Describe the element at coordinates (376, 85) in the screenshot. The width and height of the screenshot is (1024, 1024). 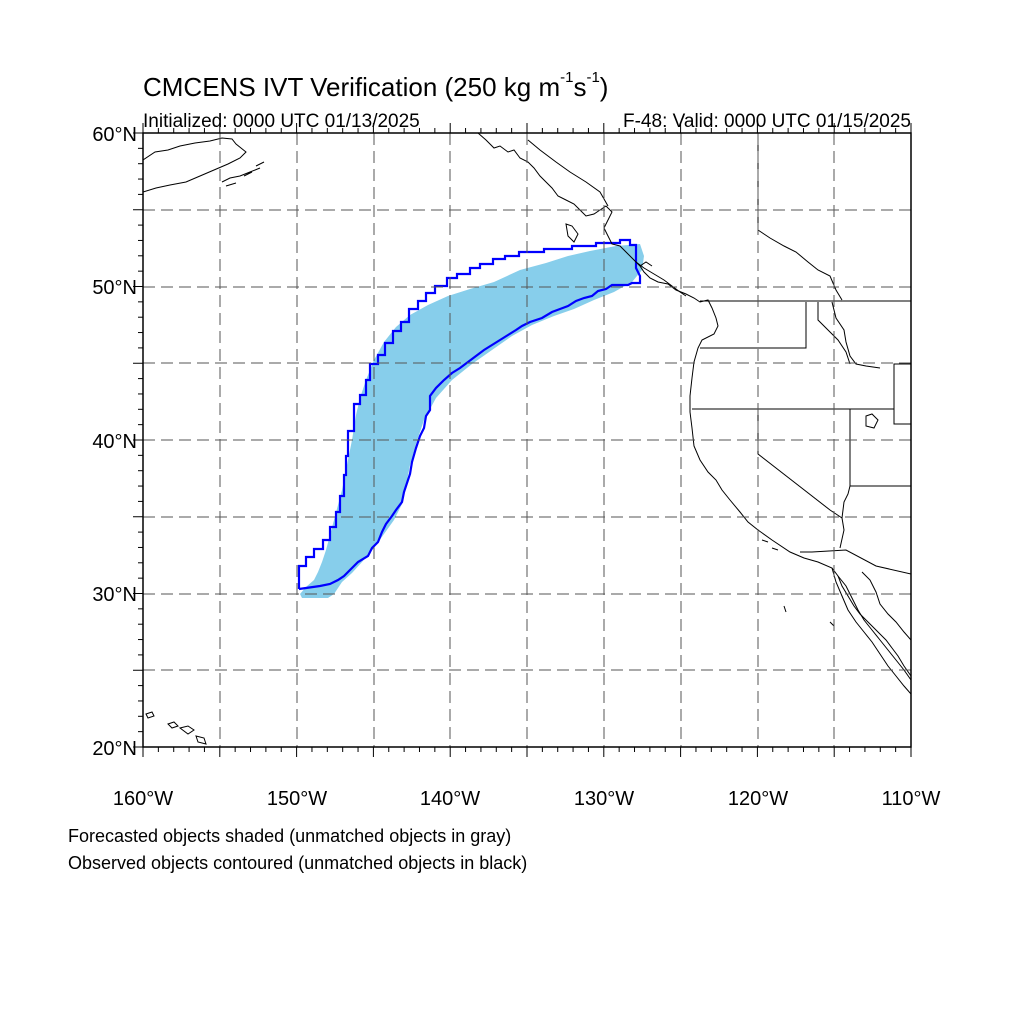
I see `map-title: CMCENS IVT Verification (250 kg m-1s-1)` at that location.